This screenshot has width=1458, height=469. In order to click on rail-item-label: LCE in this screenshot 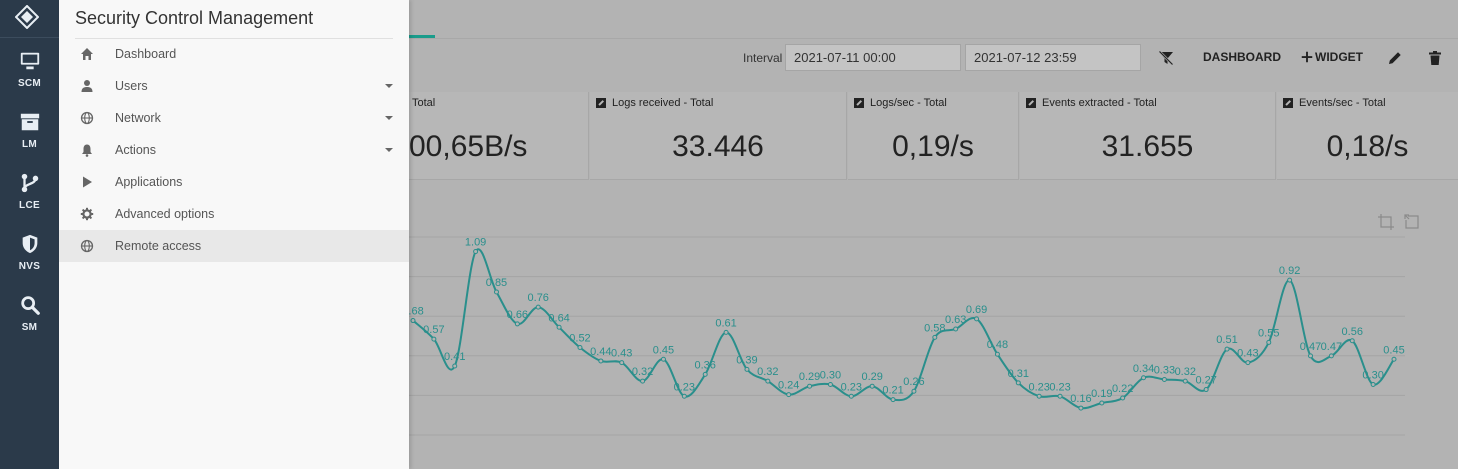, I will do `click(29, 205)`.